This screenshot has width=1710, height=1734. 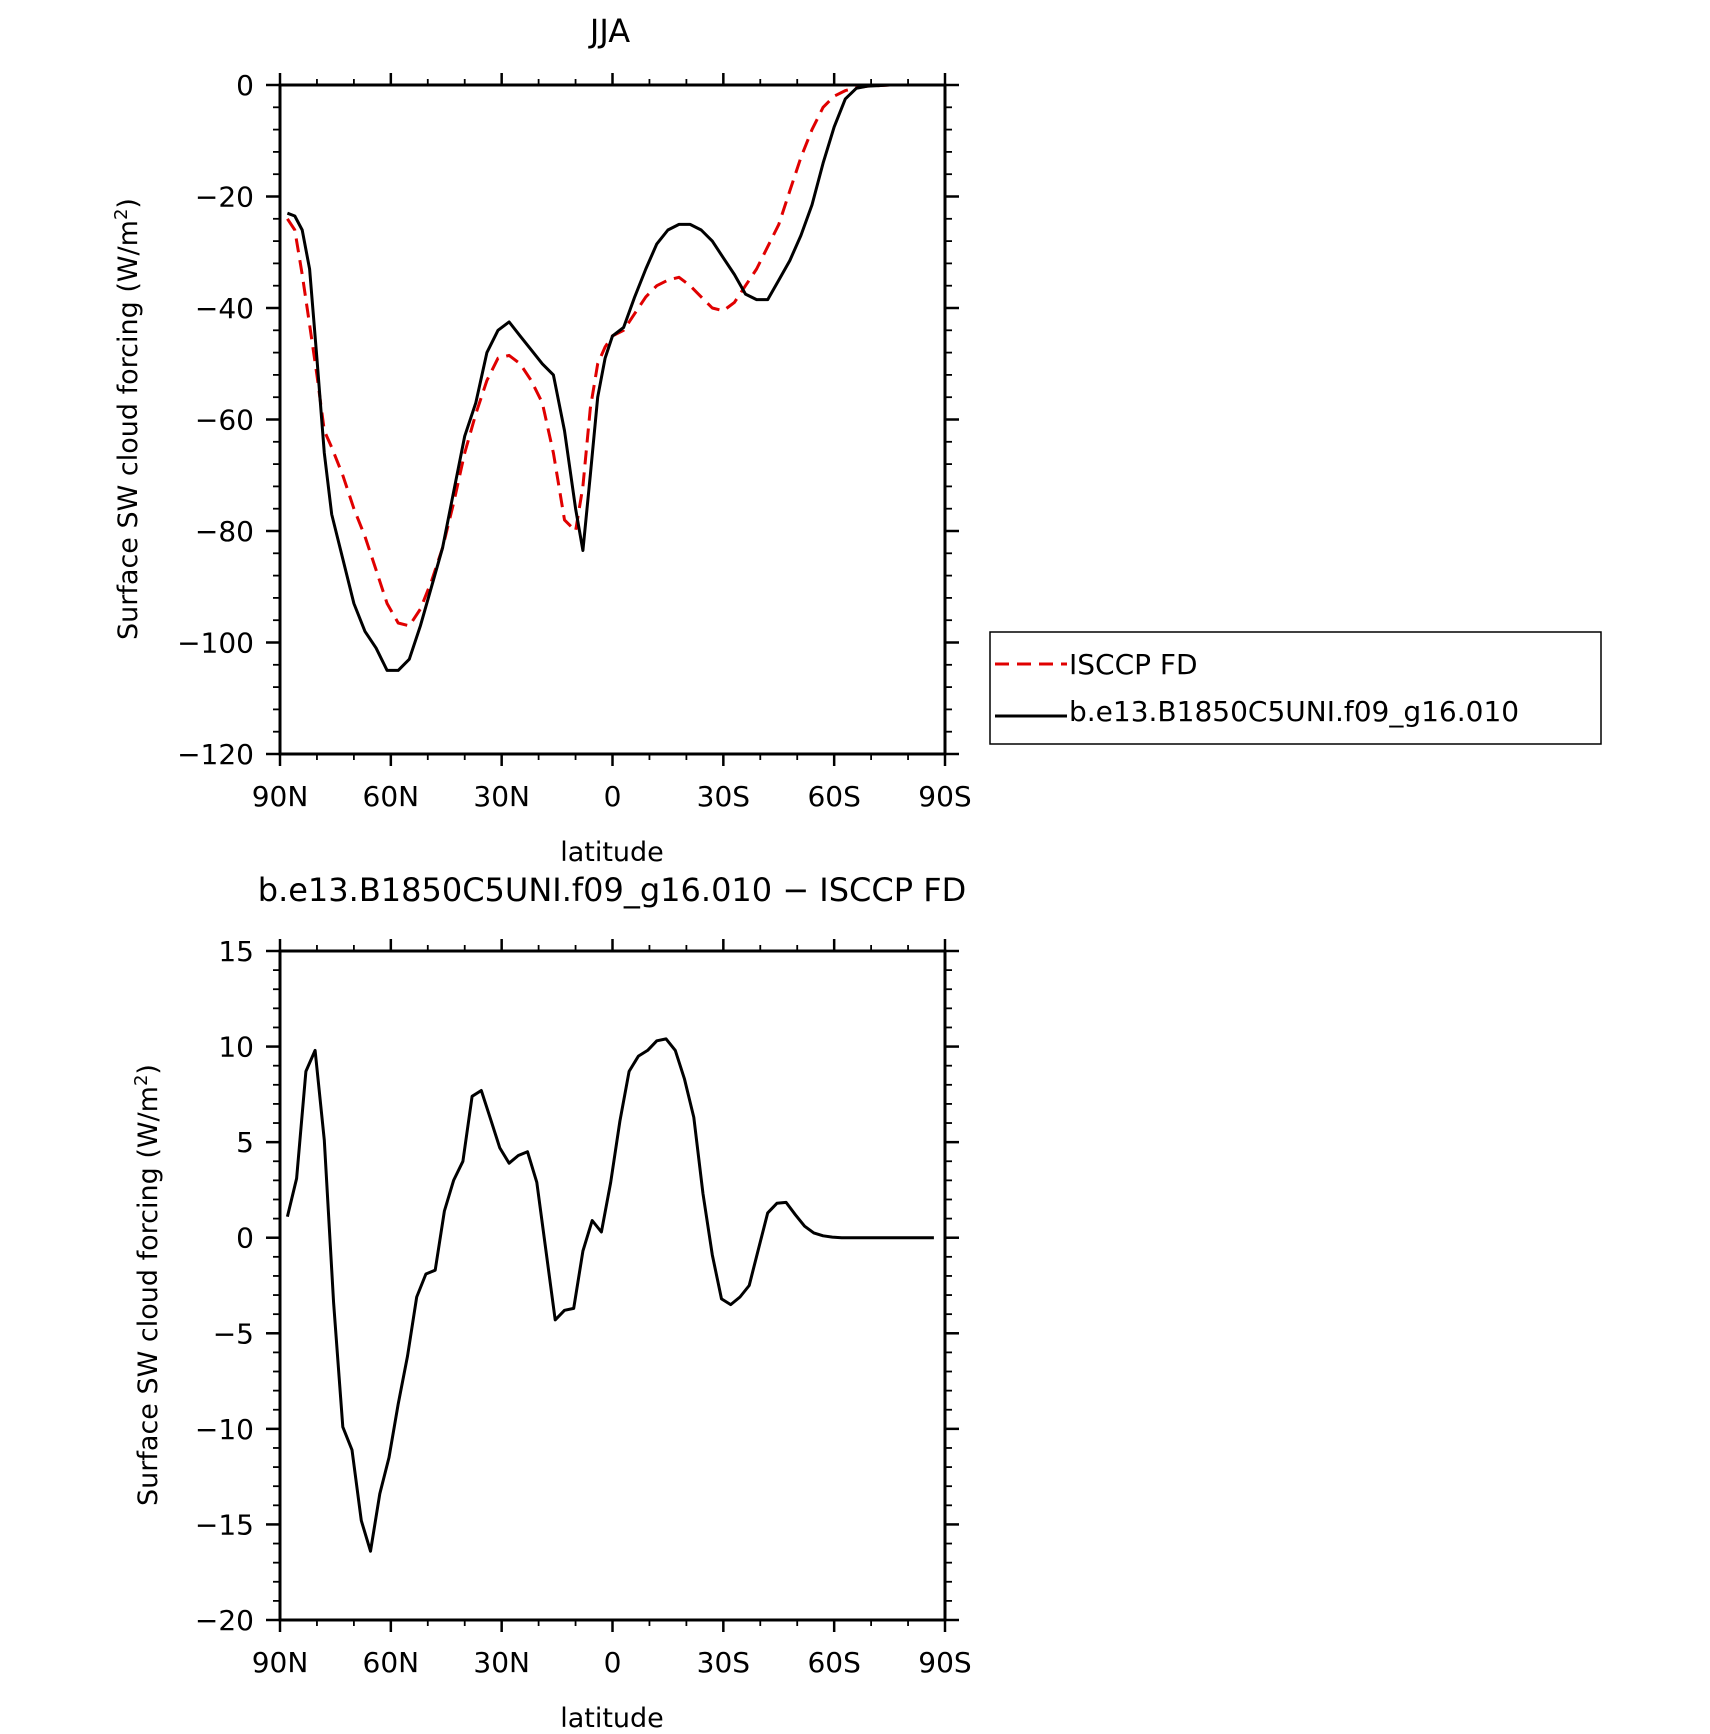 What do you see at coordinates (148, 1296) in the screenshot?
I see `bottom-y-axis-label-main: Surface SW cloud forcing (W/m` at bounding box center [148, 1296].